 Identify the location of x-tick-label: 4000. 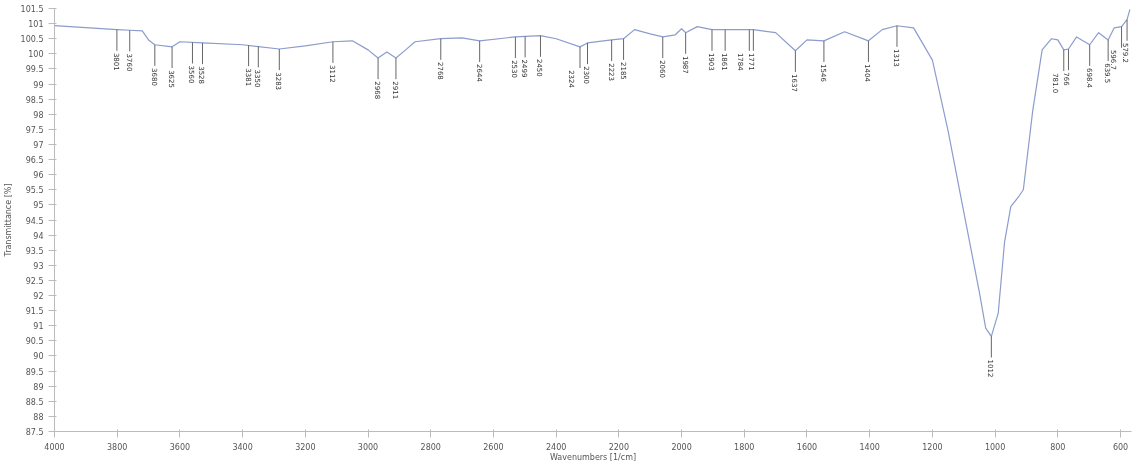
(54, 447).